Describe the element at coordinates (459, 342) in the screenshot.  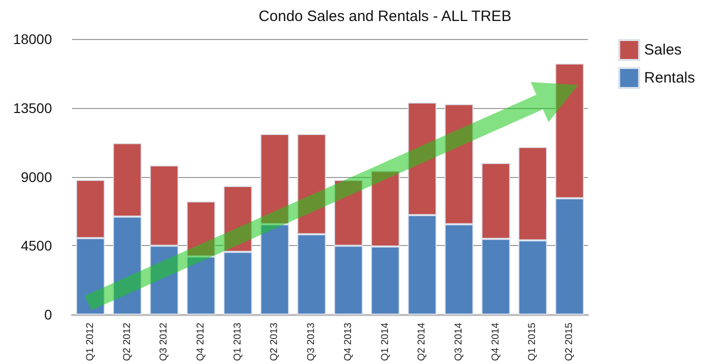
I see `x-tick-label: Q3 2014` at that location.